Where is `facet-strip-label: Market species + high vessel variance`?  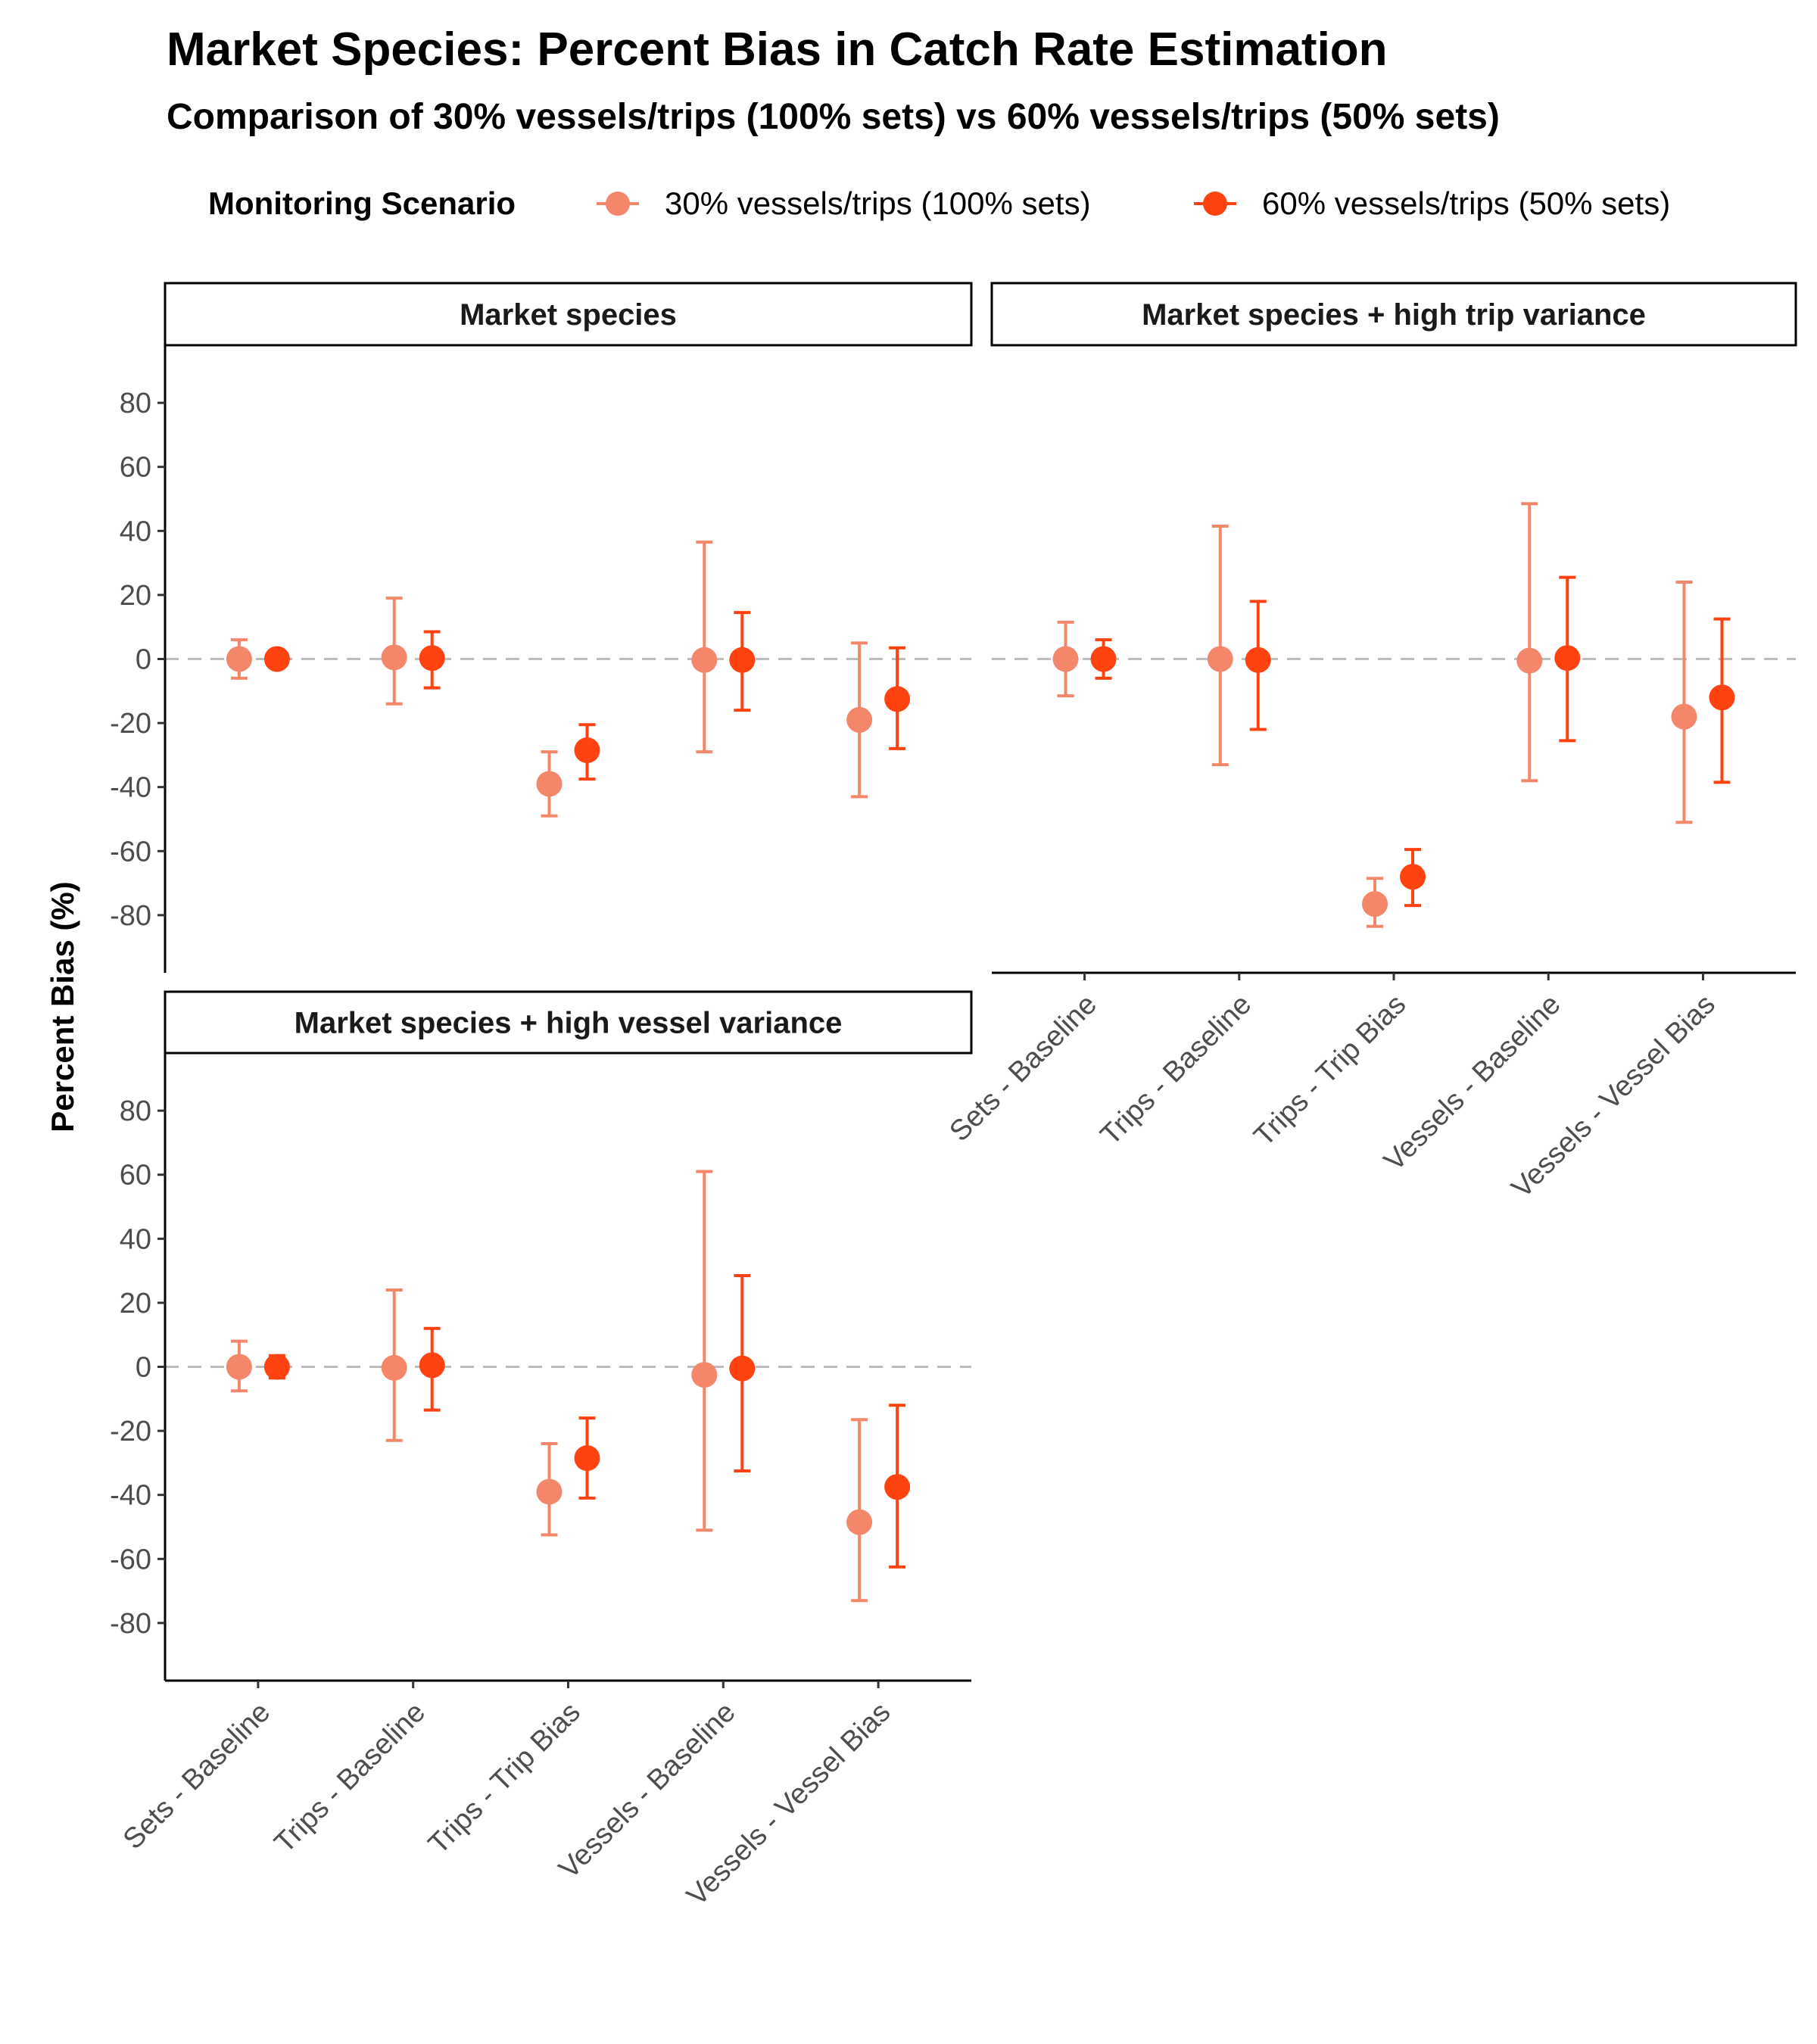 facet-strip-label: Market species + high vessel variance is located at coordinates (569, 1024).